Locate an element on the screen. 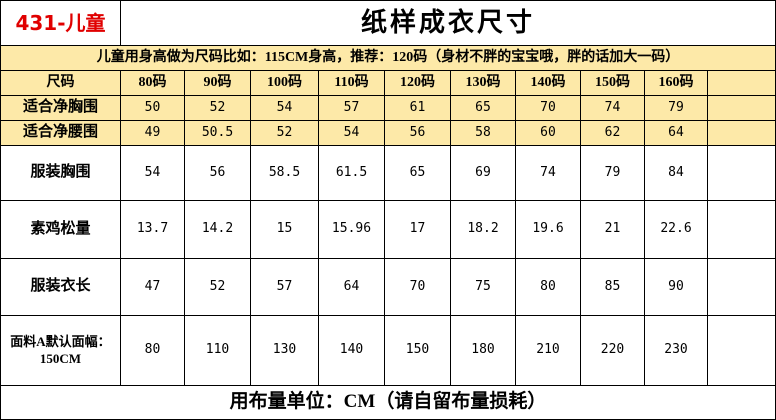 This screenshot has height=420, width=776. row-label: 服装胸围 is located at coordinates (61, 173).